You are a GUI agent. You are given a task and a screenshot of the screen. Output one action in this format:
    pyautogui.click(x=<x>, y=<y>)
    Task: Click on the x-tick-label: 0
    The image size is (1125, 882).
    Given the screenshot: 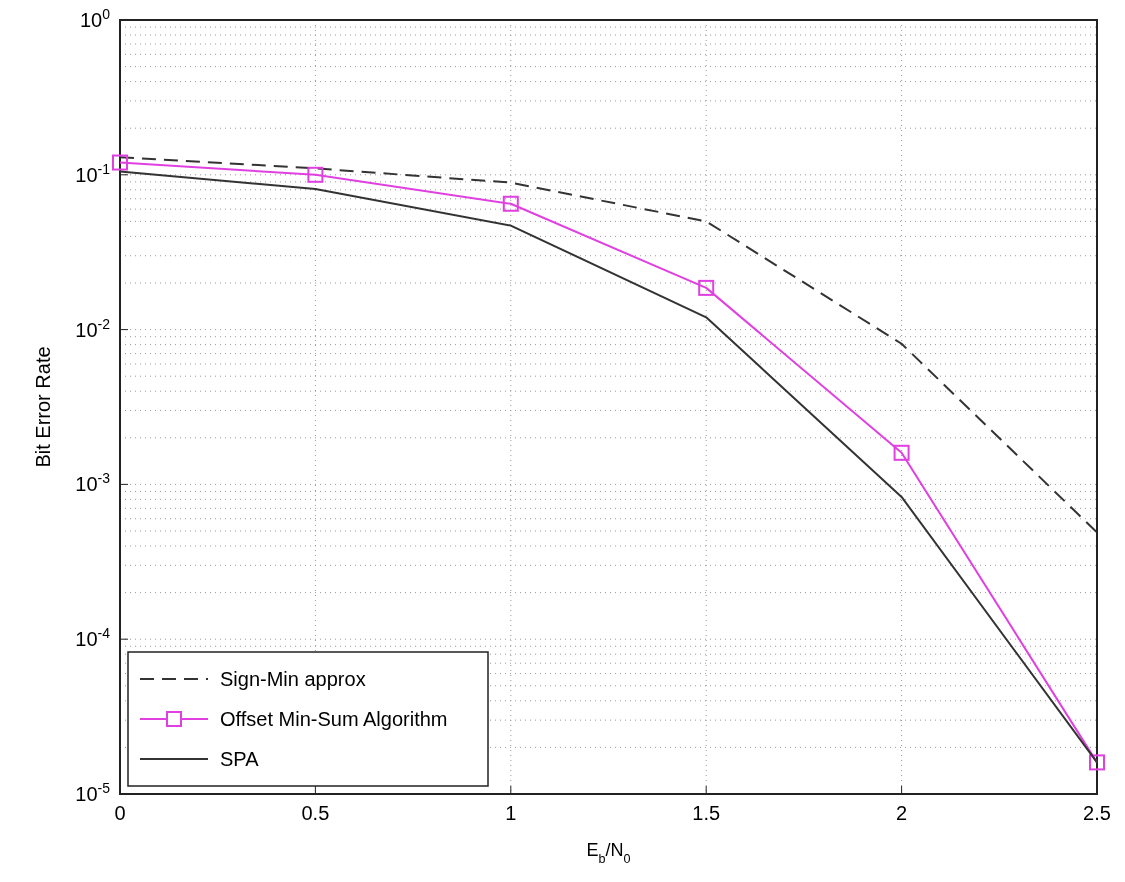 What is the action you would take?
    pyautogui.click(x=120, y=813)
    